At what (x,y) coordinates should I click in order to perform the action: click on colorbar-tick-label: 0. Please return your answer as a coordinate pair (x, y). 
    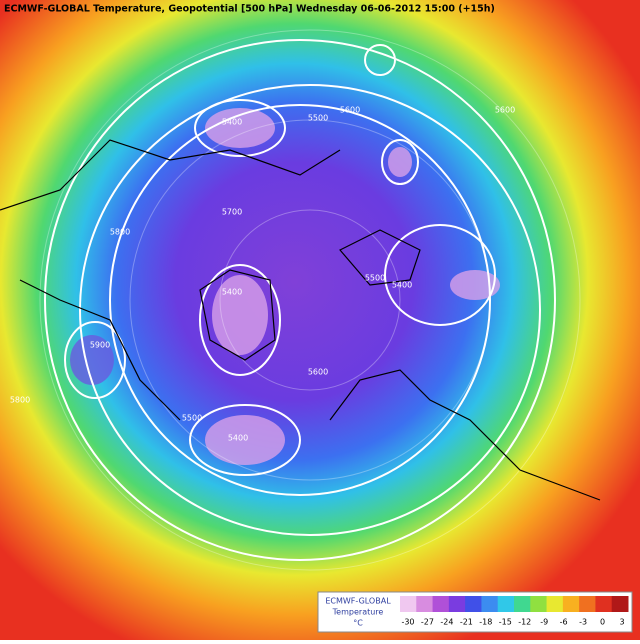
    Looking at the image, I should click on (602, 622).